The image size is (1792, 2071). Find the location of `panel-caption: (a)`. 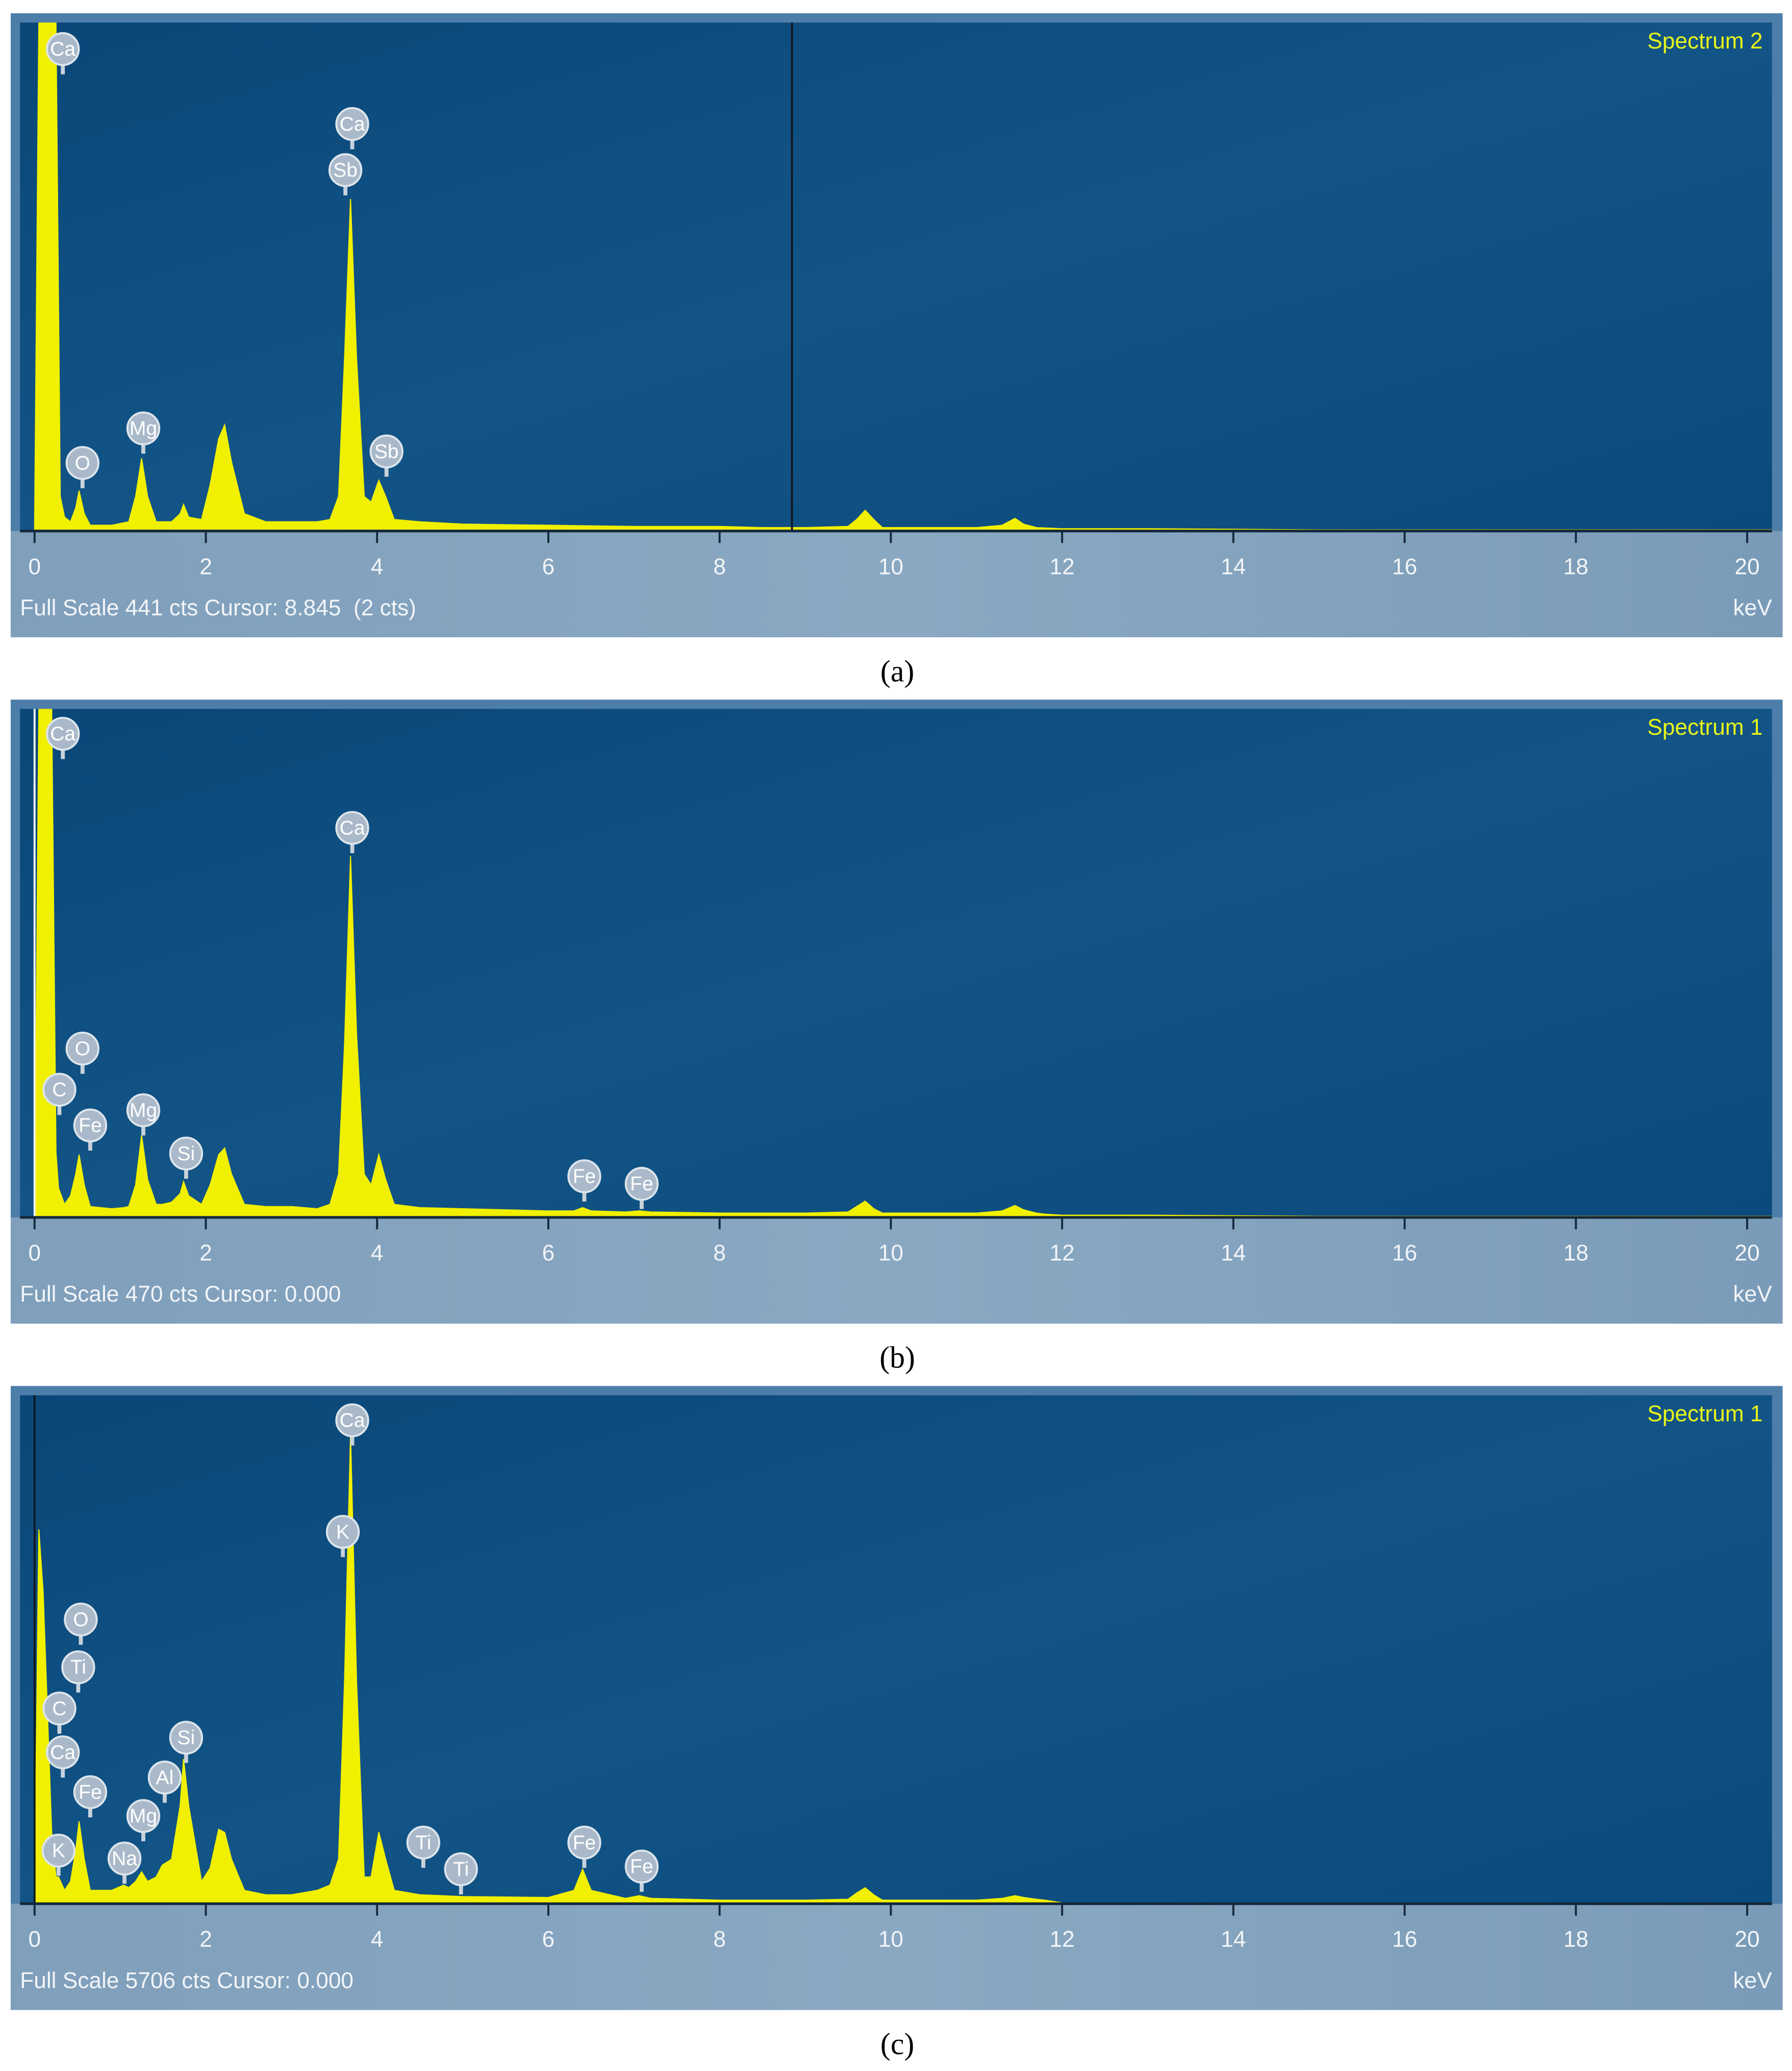

panel-caption: (a) is located at coordinates (897, 671).